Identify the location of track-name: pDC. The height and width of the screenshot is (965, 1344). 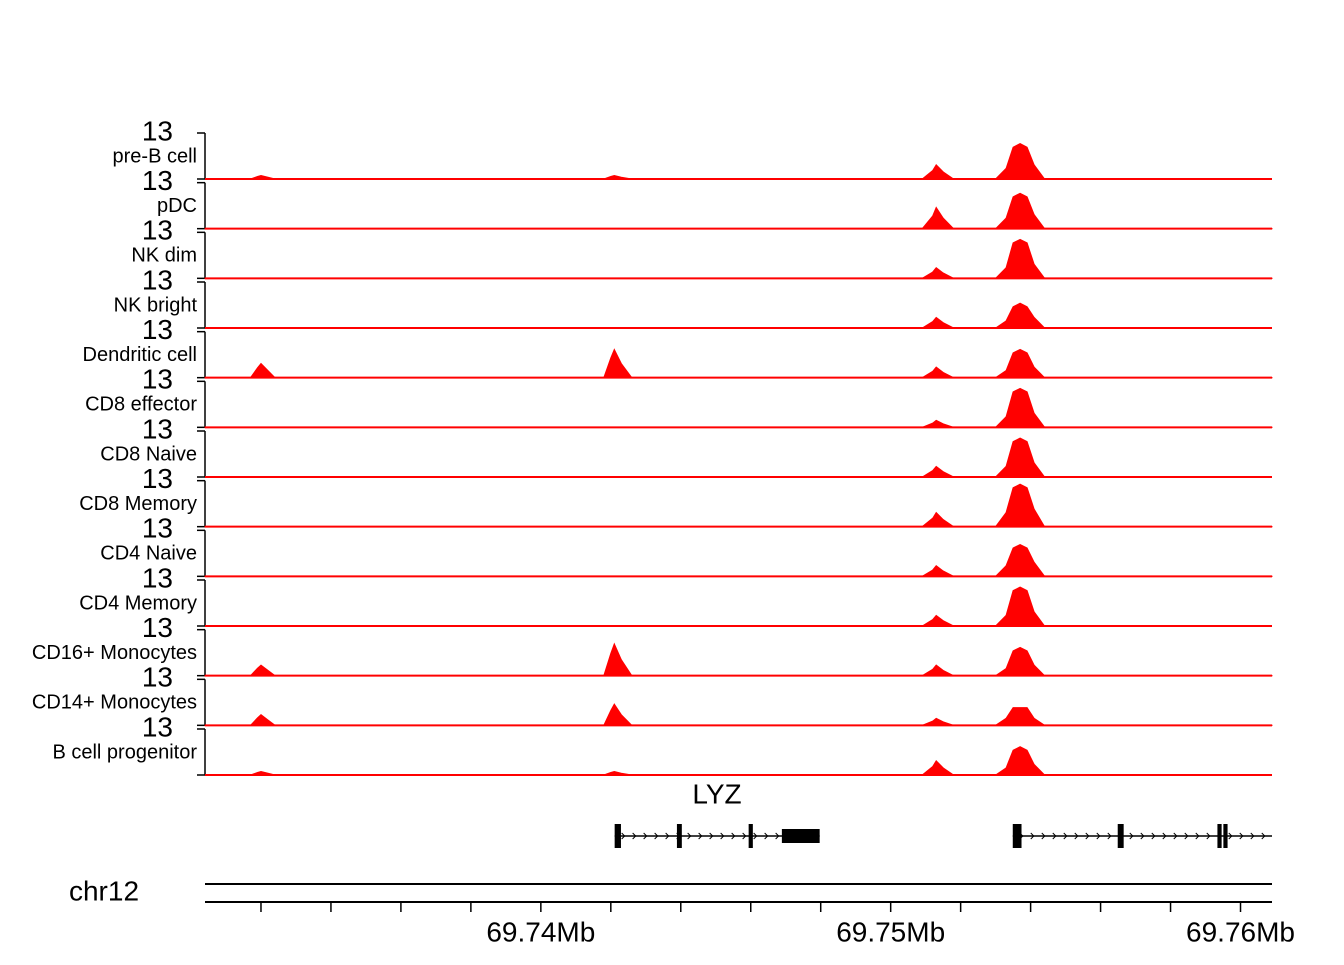
(177, 206).